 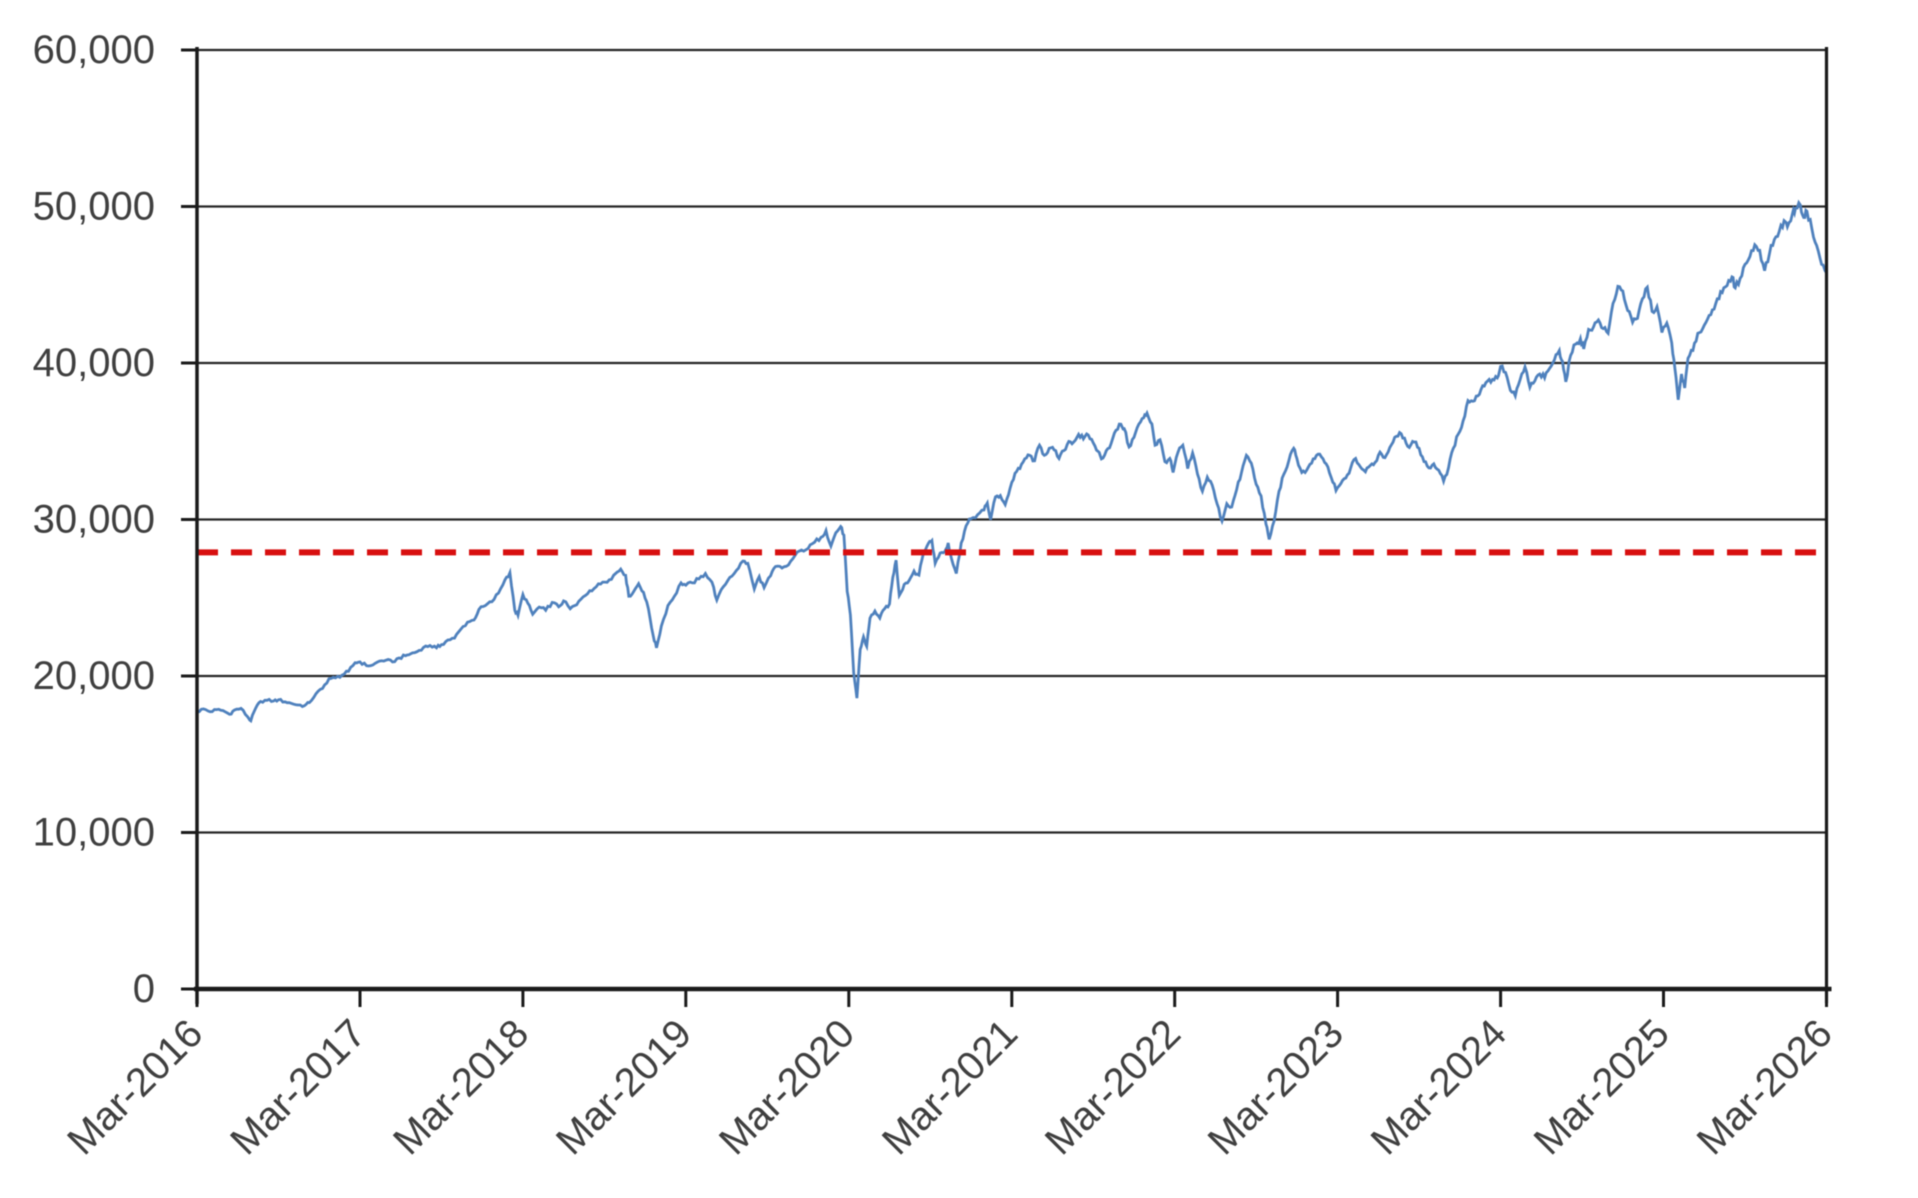 I want to click on x-tick-label: Mar-2024, so click(x=1439, y=1087).